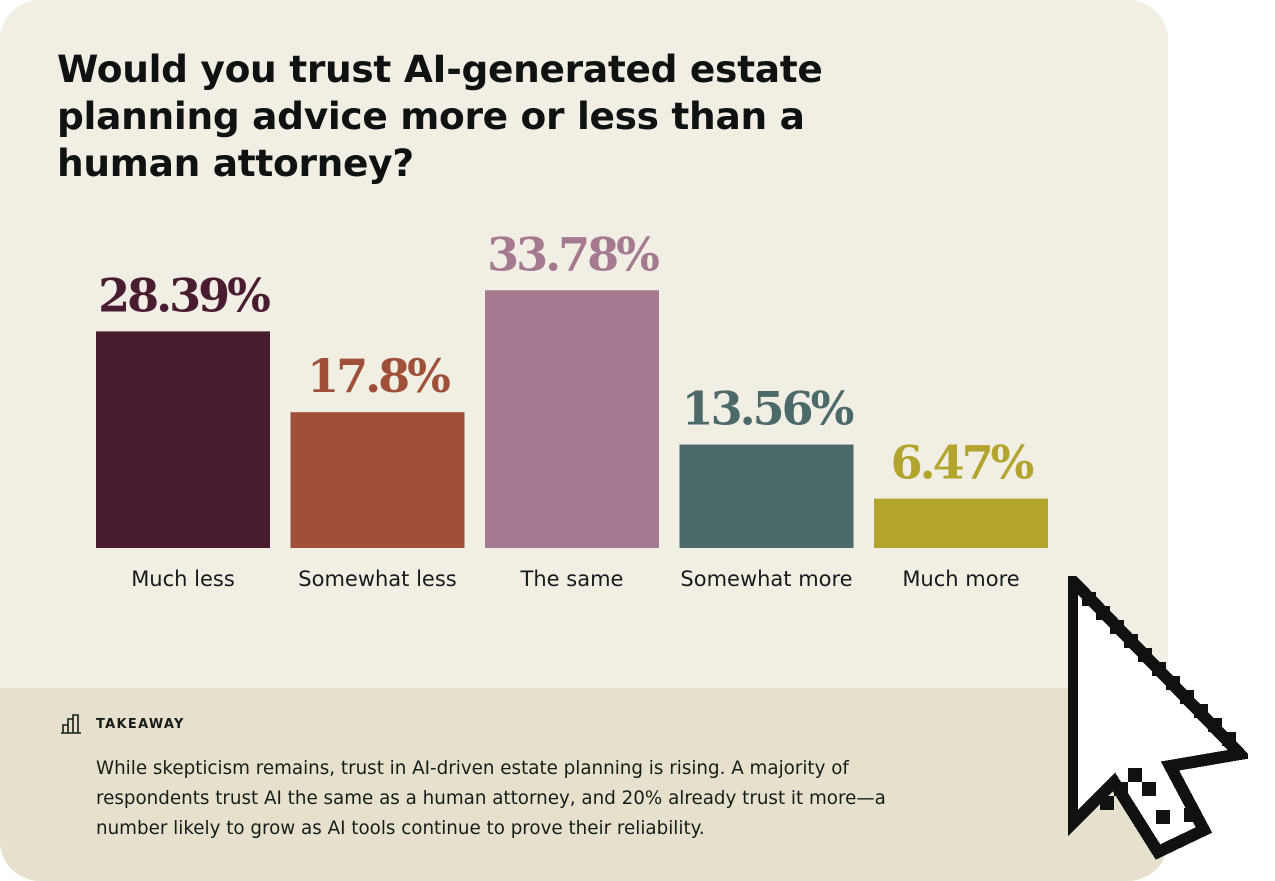 The height and width of the screenshot is (881, 1275). I want to click on category-label: The same, so click(572, 579).